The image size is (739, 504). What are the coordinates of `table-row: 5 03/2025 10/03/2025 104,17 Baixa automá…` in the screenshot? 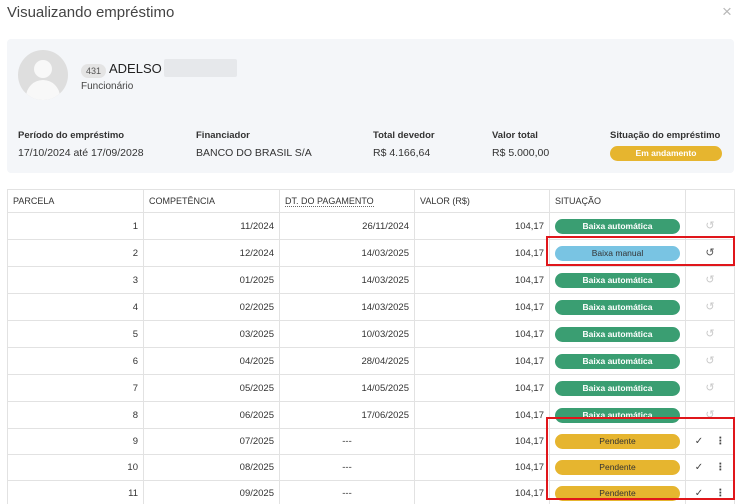 It's located at (371, 334).